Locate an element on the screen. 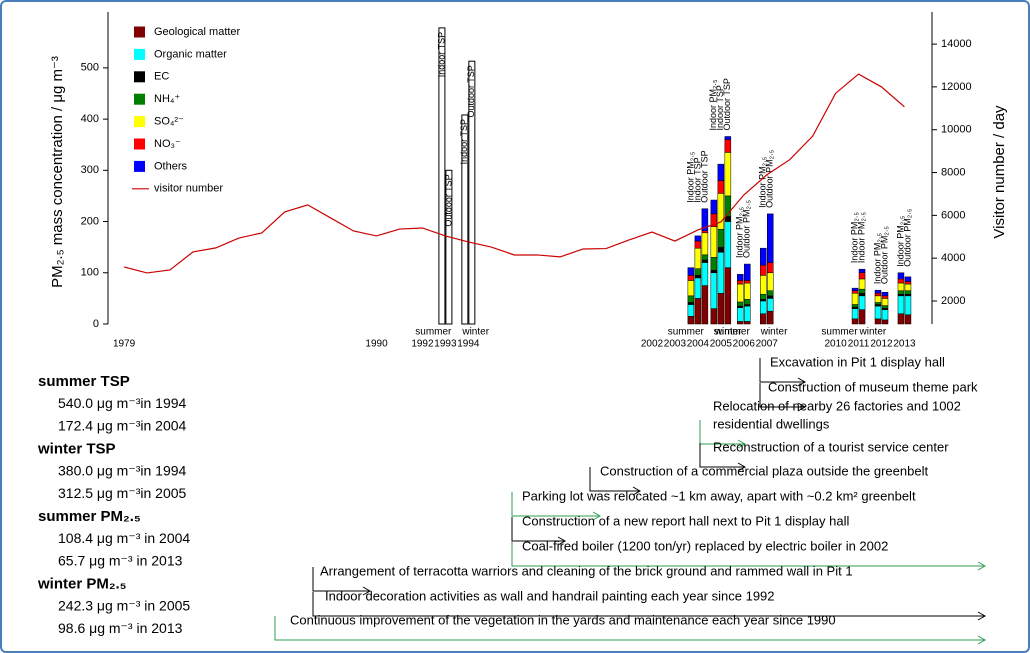 The width and height of the screenshot is (1030, 653). summary-heading: summer TSP is located at coordinates (84, 381).